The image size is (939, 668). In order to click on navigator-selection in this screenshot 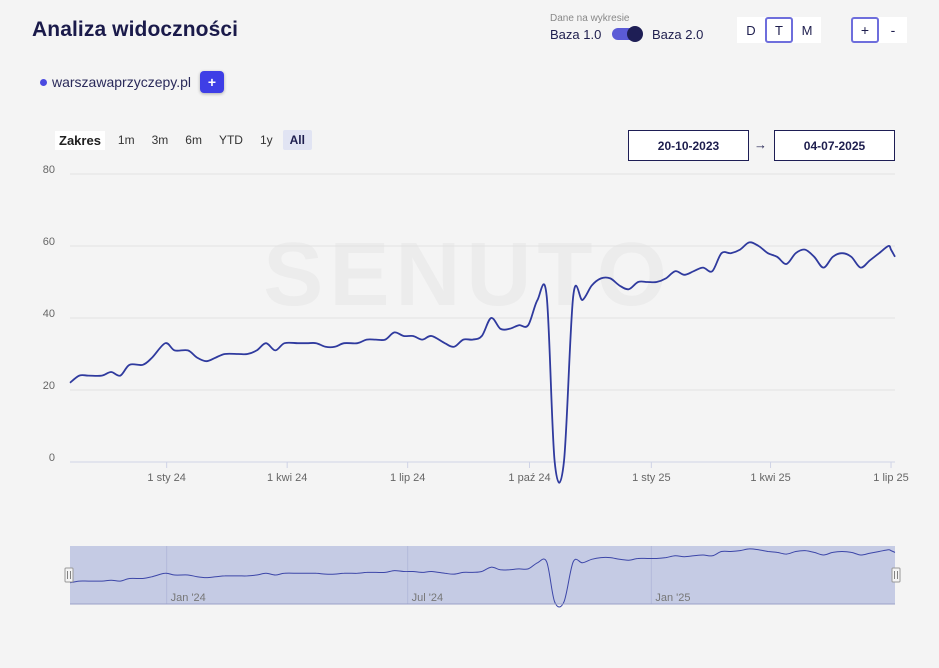, I will do `click(482, 575)`.